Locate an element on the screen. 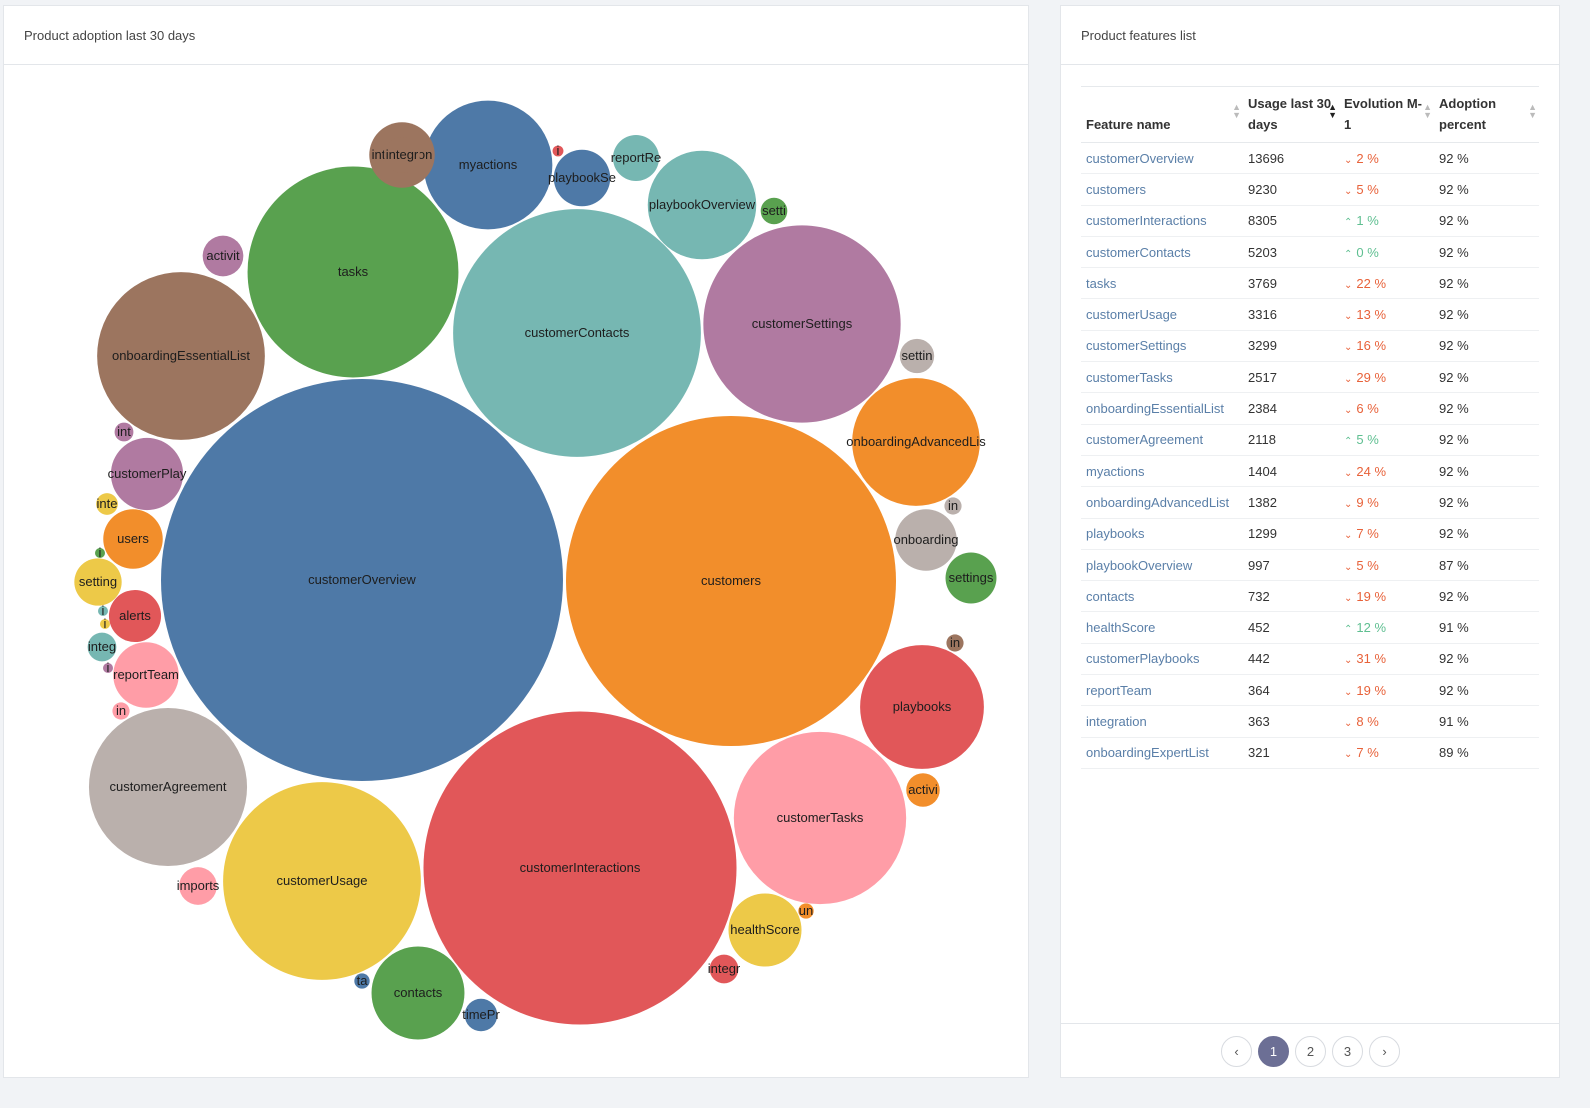 The width and height of the screenshot is (1590, 1108). feature-name-link: customers is located at coordinates (1162, 189).